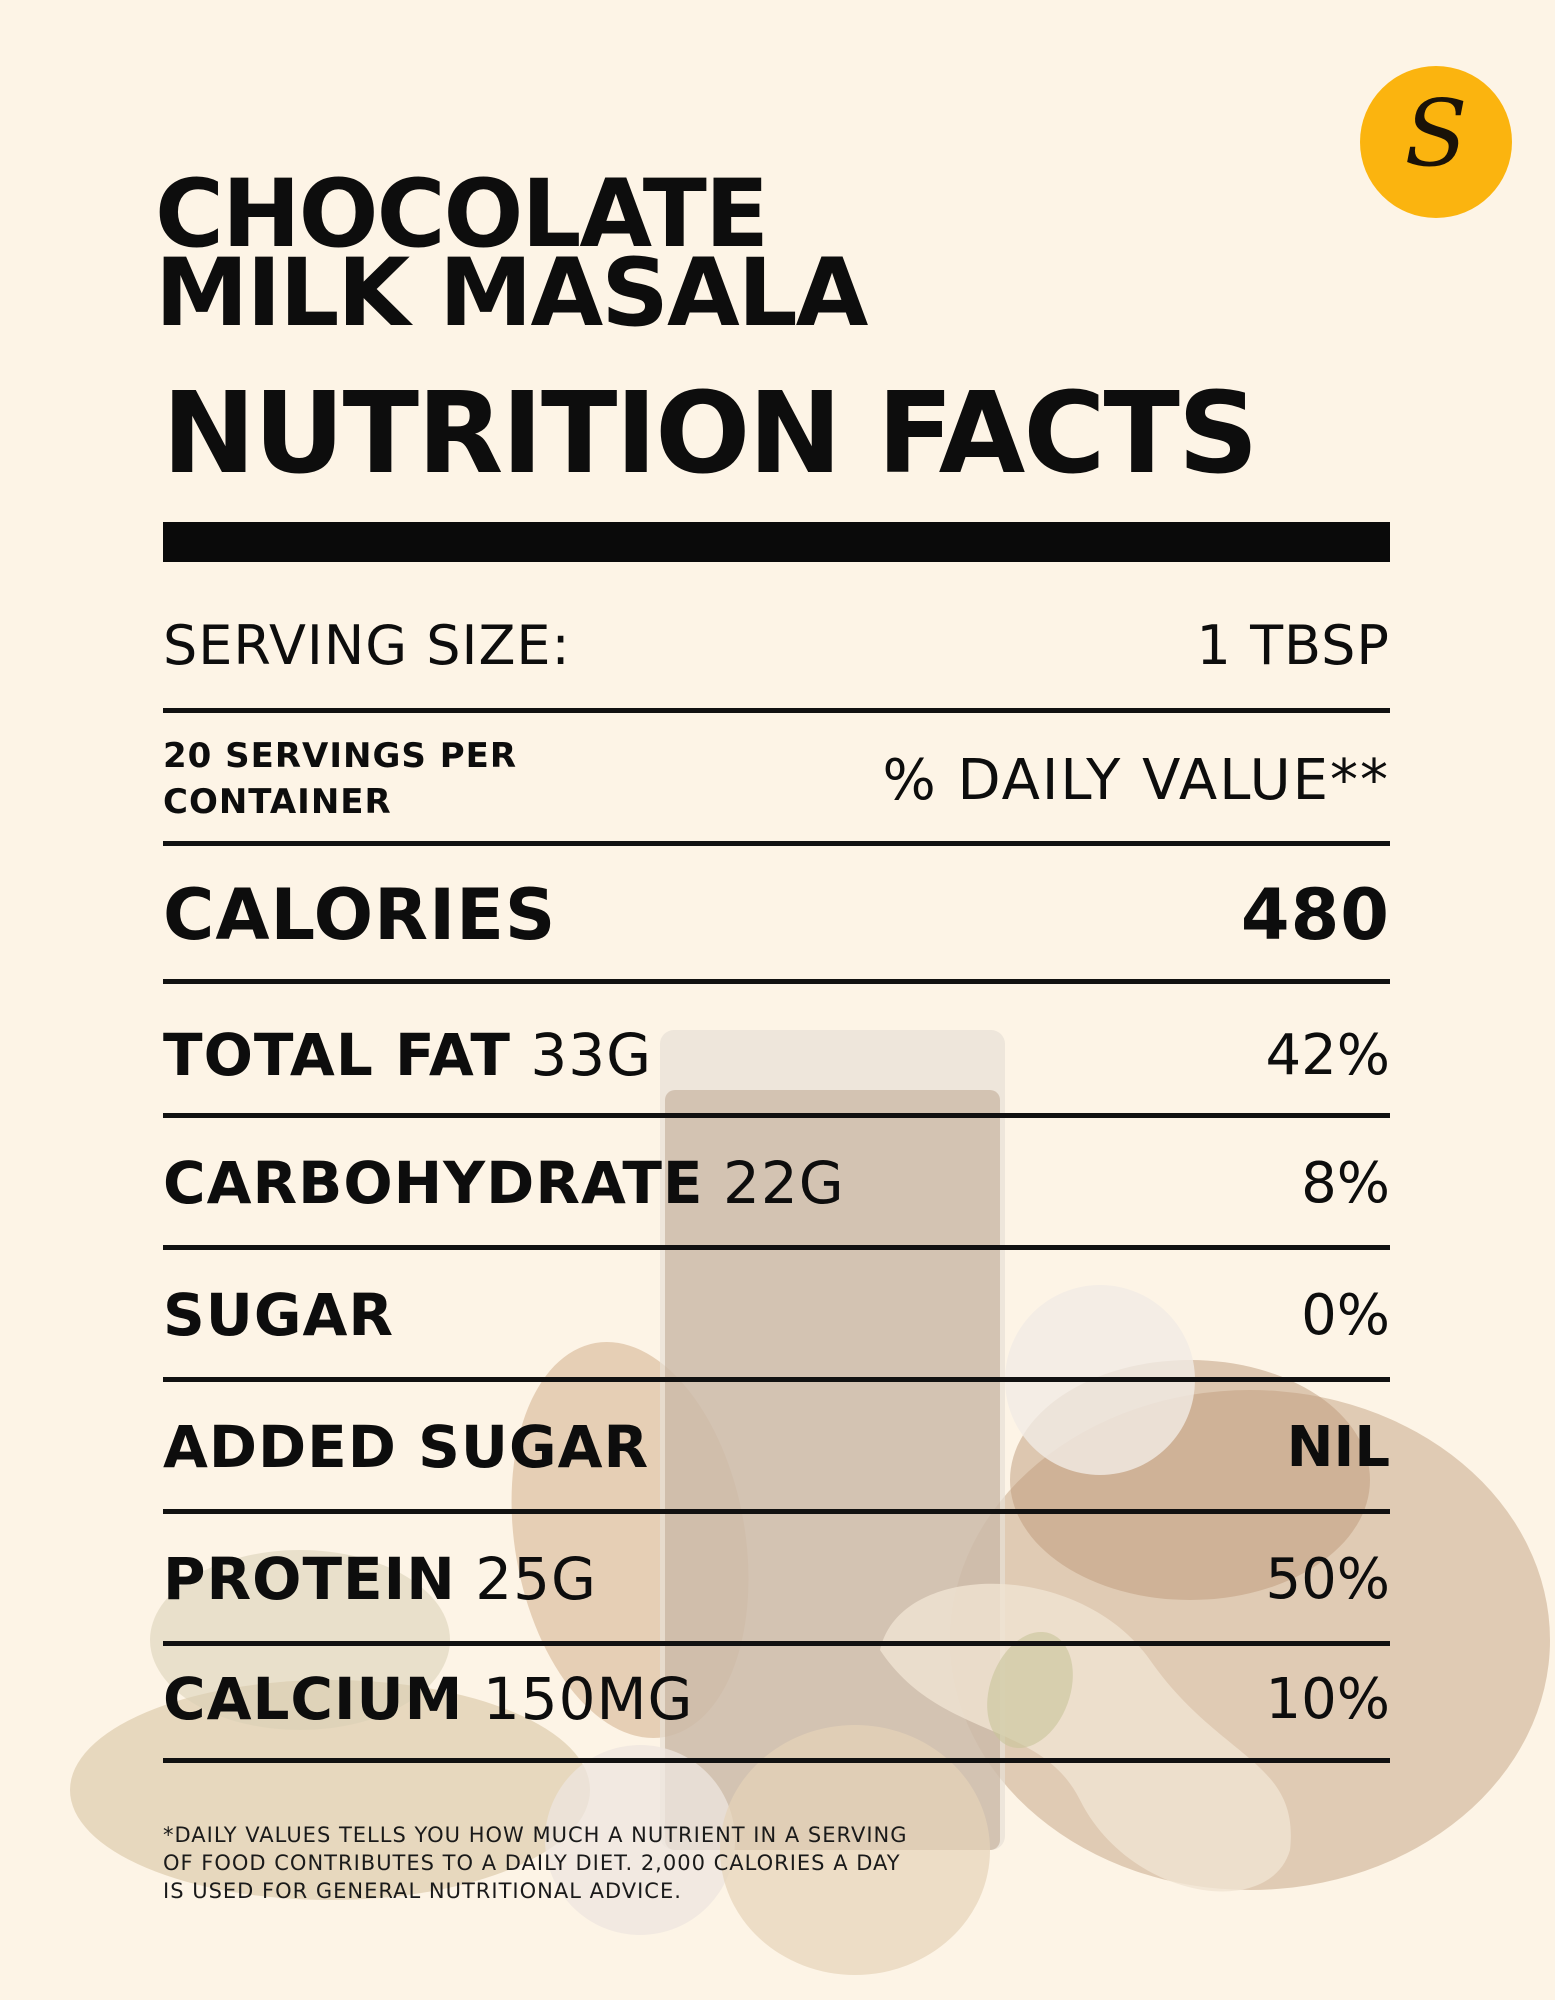  What do you see at coordinates (776, 542) in the screenshot?
I see `header-divider` at bounding box center [776, 542].